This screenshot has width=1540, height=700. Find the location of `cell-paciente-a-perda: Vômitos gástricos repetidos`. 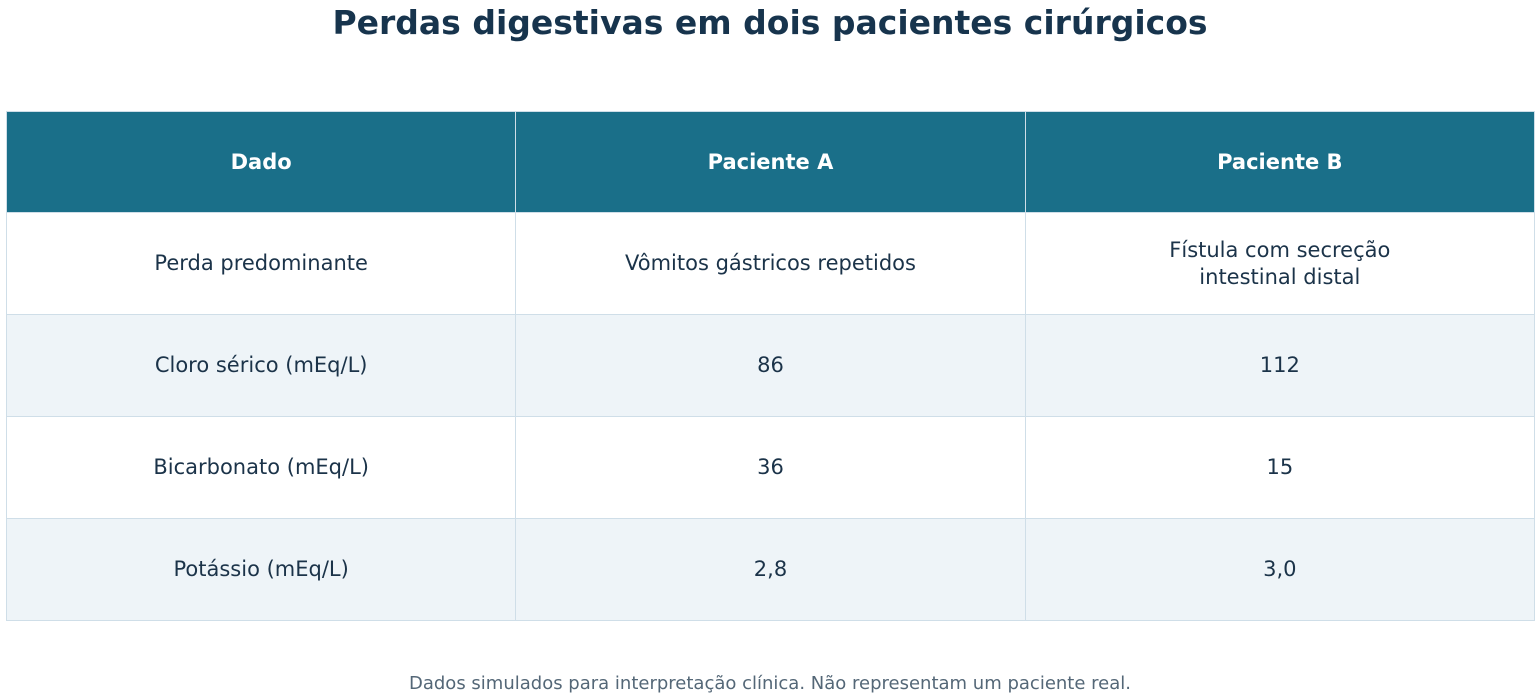

cell-paciente-a-perda: Vômitos gástricos repetidos is located at coordinates (770, 263).